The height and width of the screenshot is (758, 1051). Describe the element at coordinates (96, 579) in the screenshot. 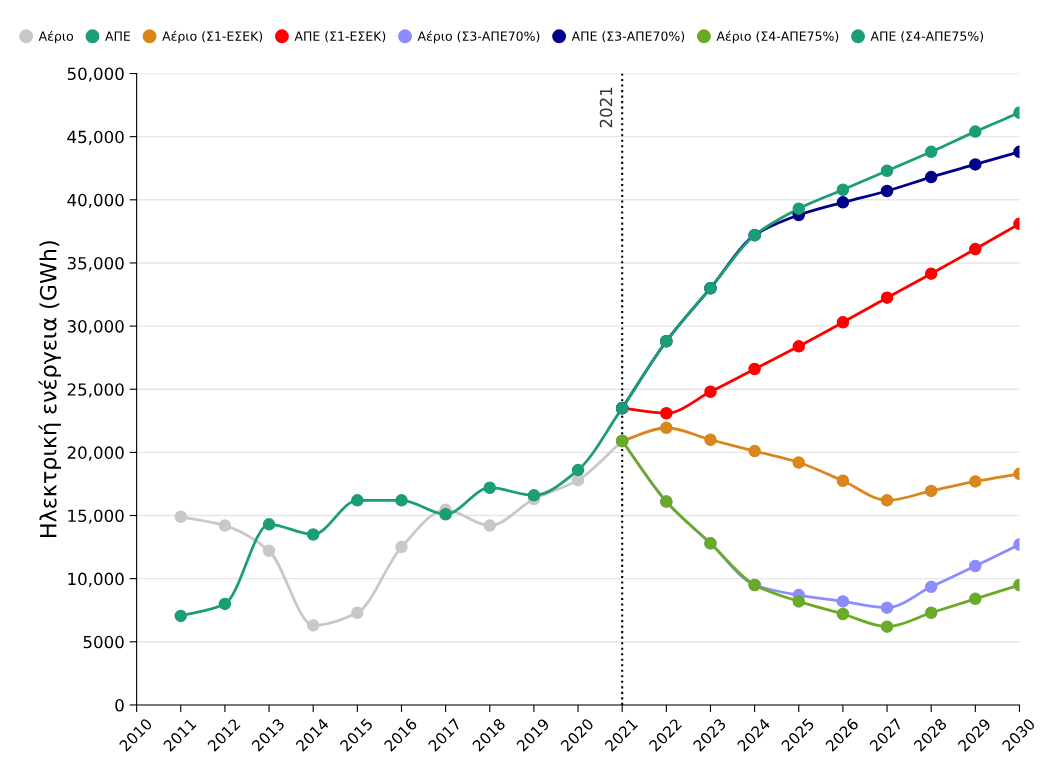

I see `y-tick-label: 10,000` at that location.